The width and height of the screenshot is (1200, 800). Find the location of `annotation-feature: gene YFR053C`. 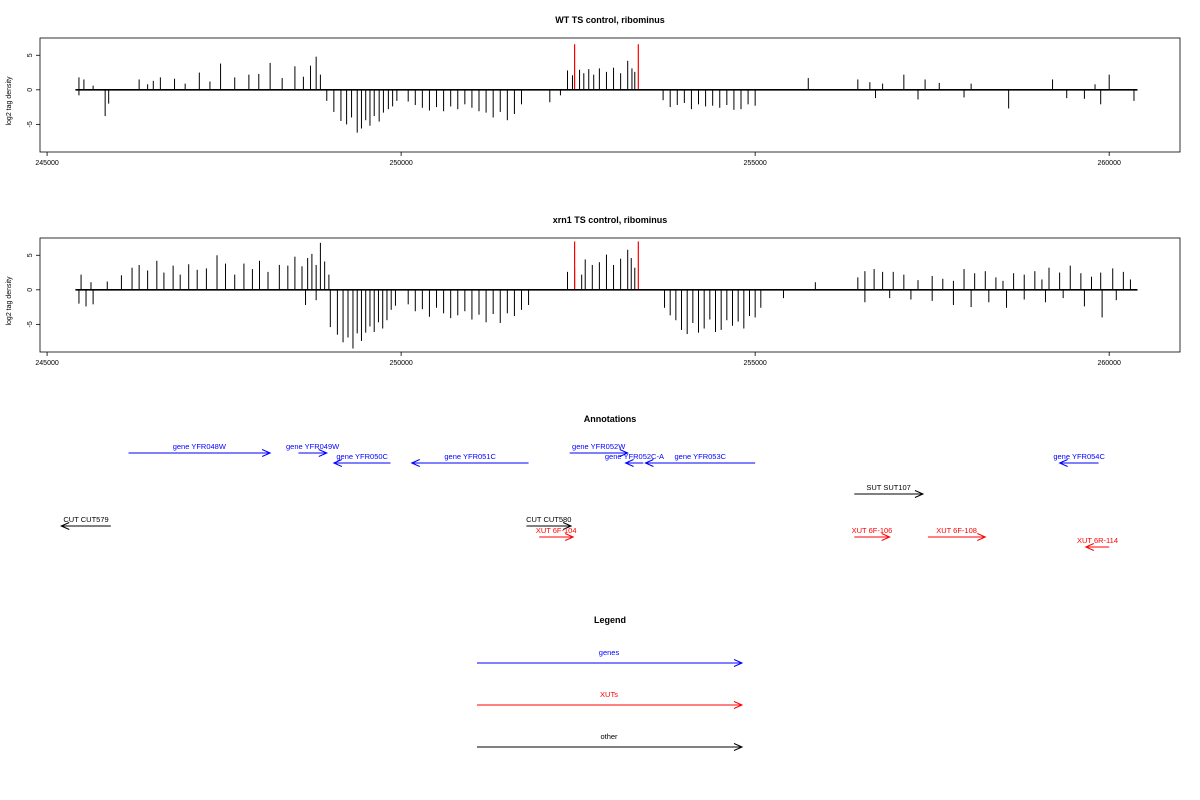

annotation-feature: gene YFR053C is located at coordinates (700, 459).